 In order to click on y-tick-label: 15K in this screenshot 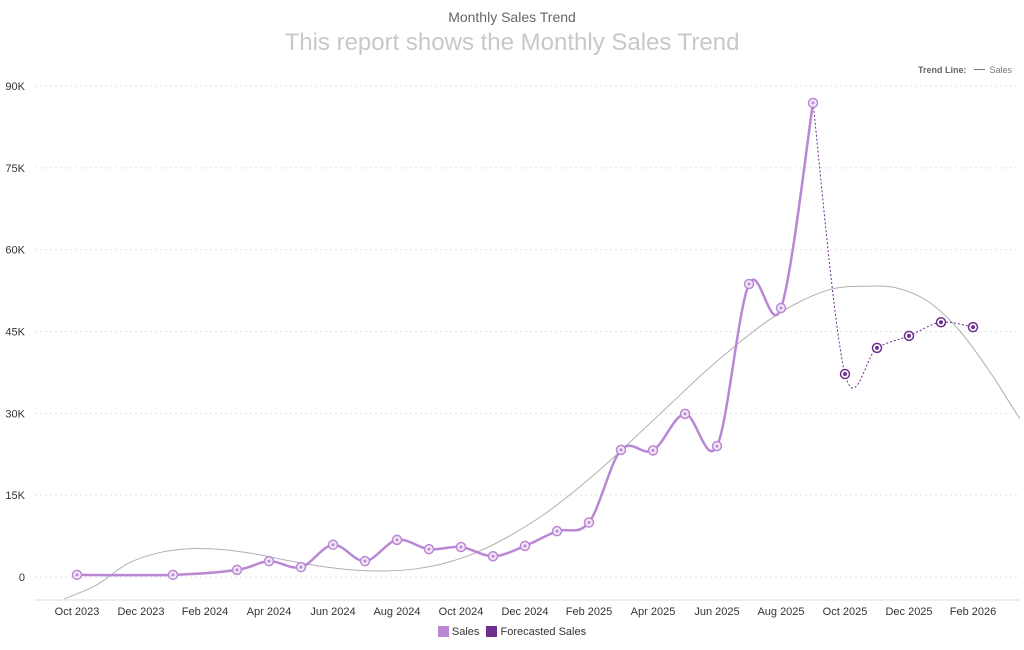, I will do `click(15, 496)`.